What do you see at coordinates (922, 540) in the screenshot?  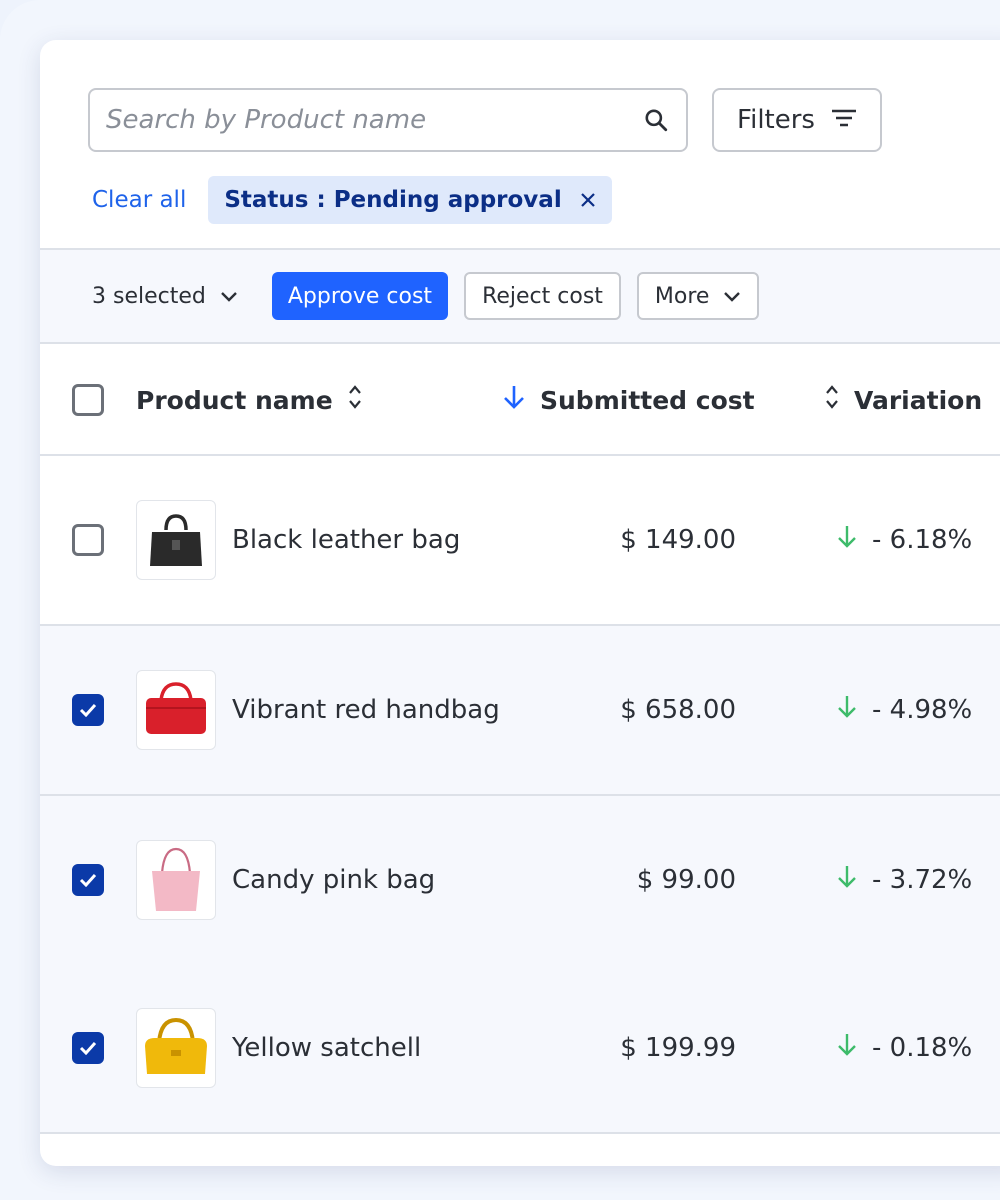 I see `variation-value: - 6.18%` at bounding box center [922, 540].